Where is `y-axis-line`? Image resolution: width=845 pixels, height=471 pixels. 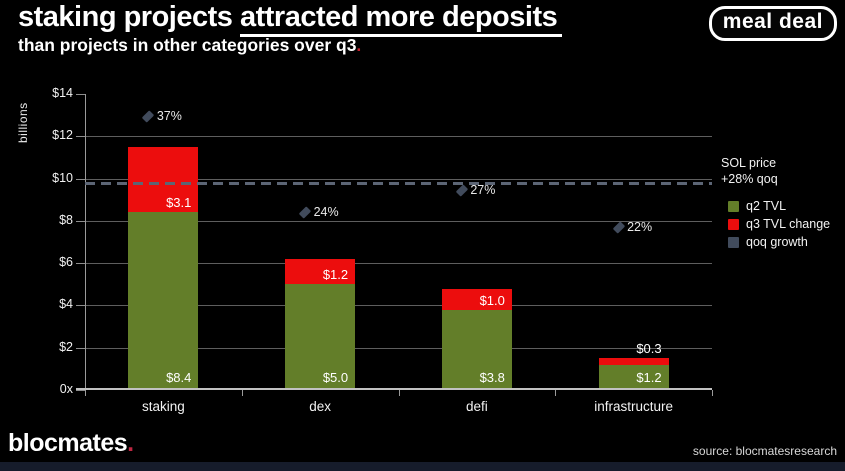
y-axis-line is located at coordinates (85, 245).